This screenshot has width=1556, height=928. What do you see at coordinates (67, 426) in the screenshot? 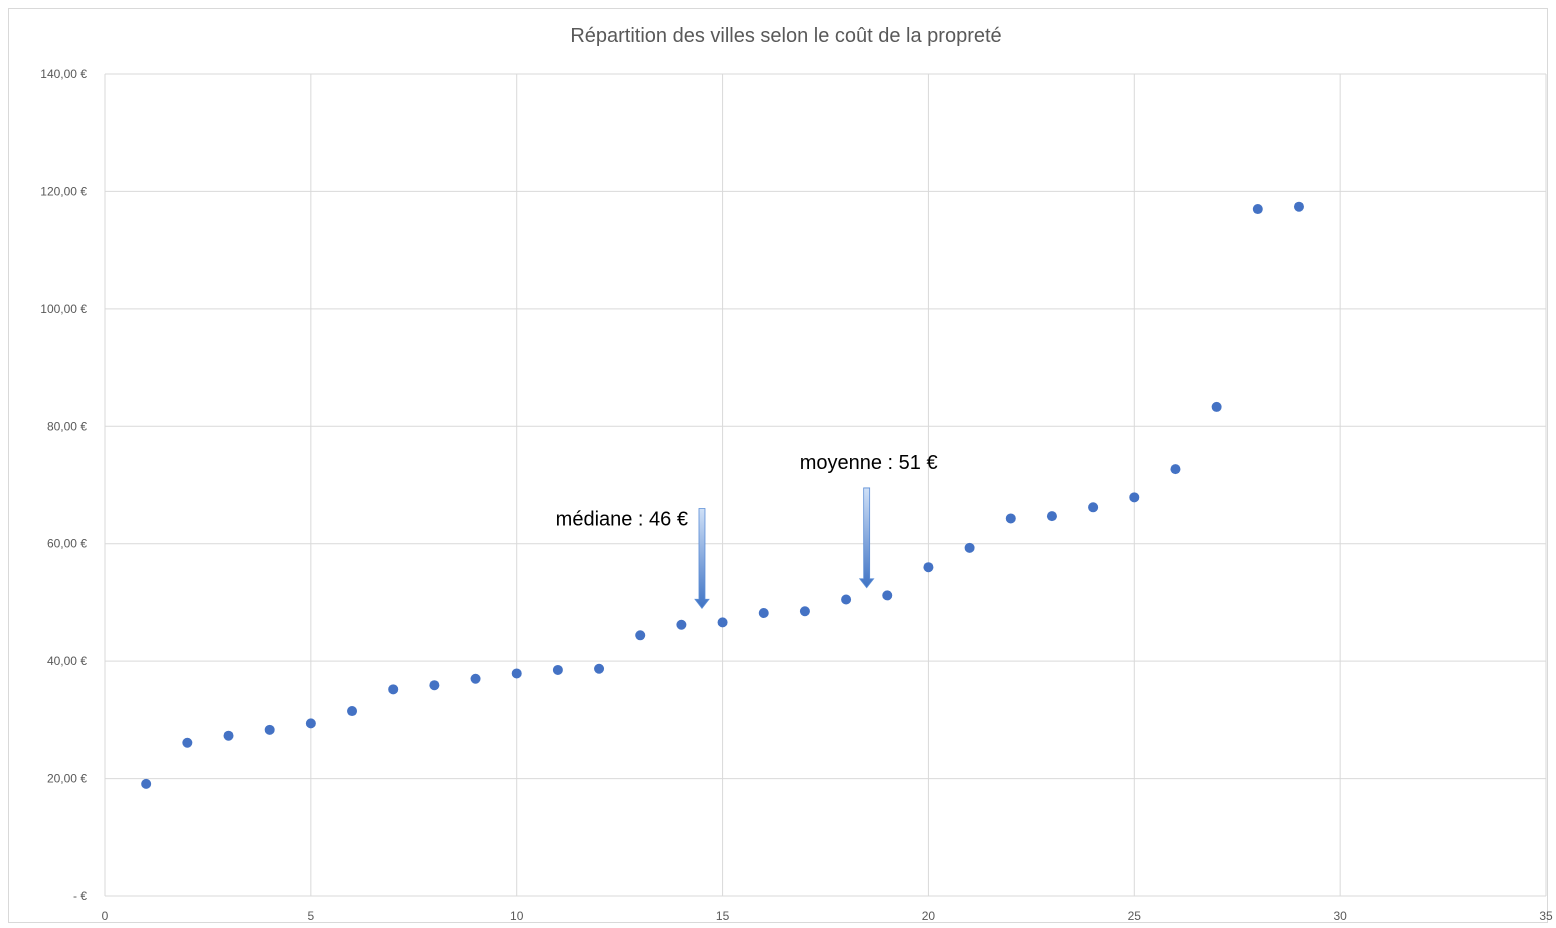
I see `y-tick-label: 80,00 €` at bounding box center [67, 426].